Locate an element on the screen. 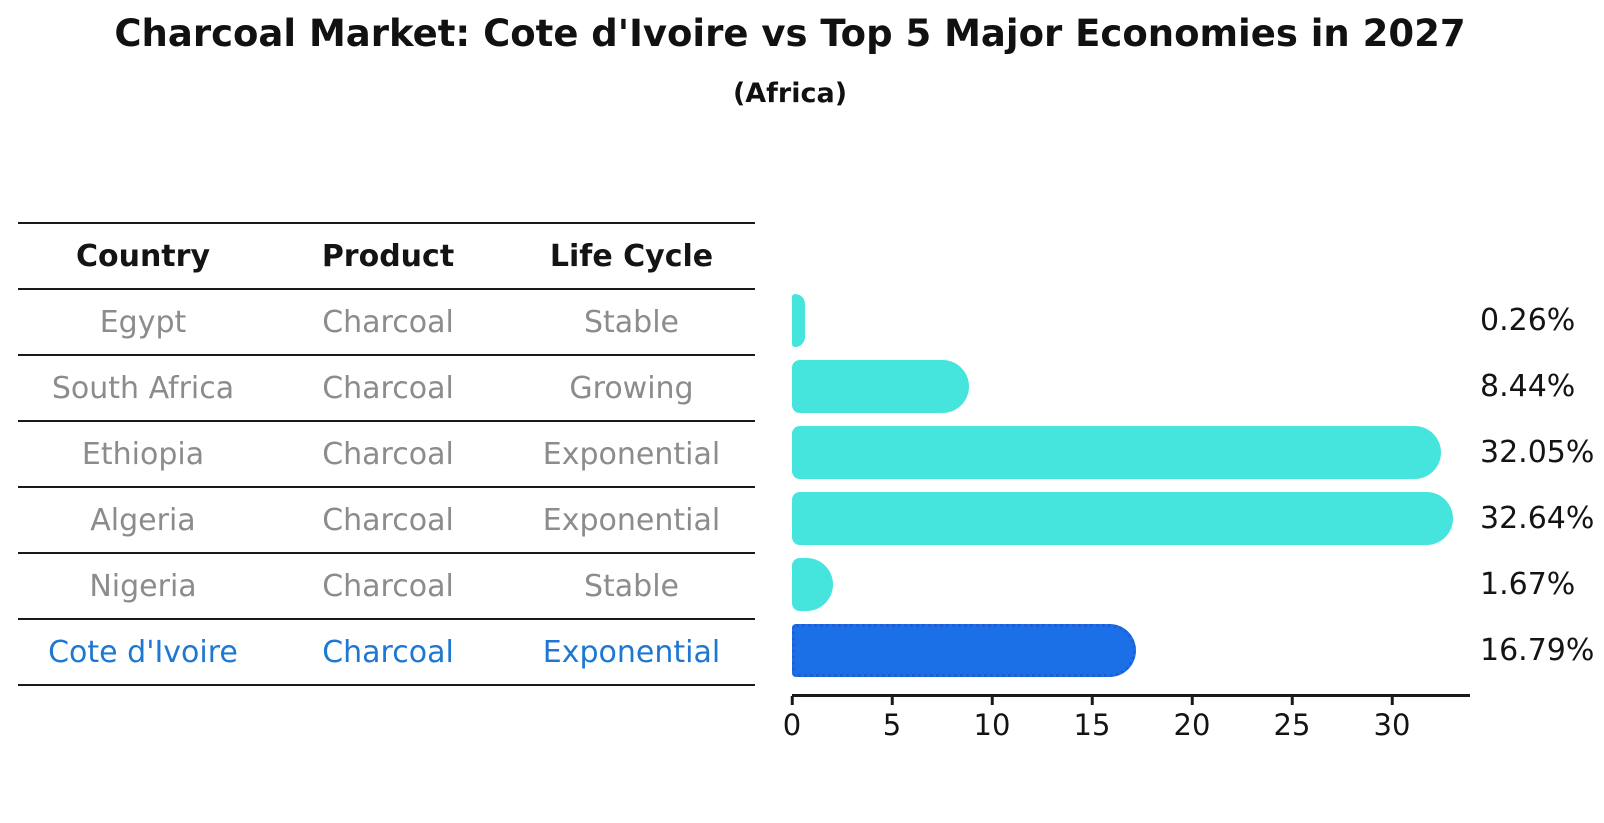  x-axis-tick-label: 30 is located at coordinates (1392, 725).